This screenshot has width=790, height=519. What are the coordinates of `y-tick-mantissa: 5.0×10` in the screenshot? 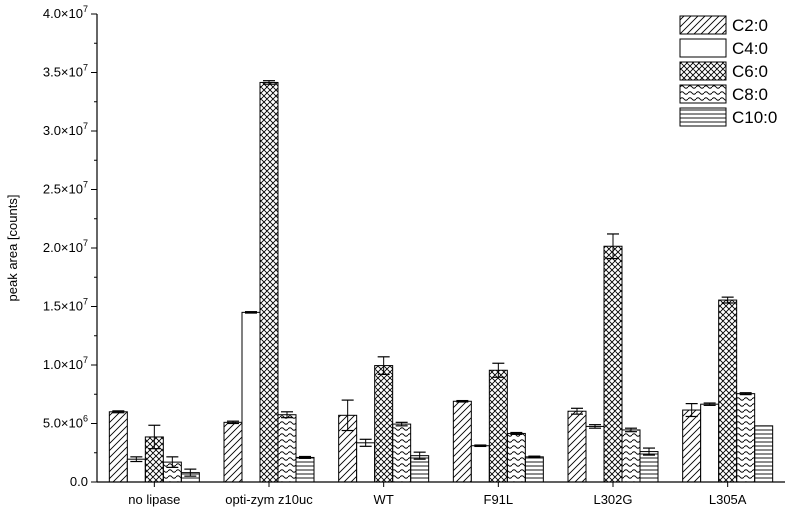 It's located at (63, 423).